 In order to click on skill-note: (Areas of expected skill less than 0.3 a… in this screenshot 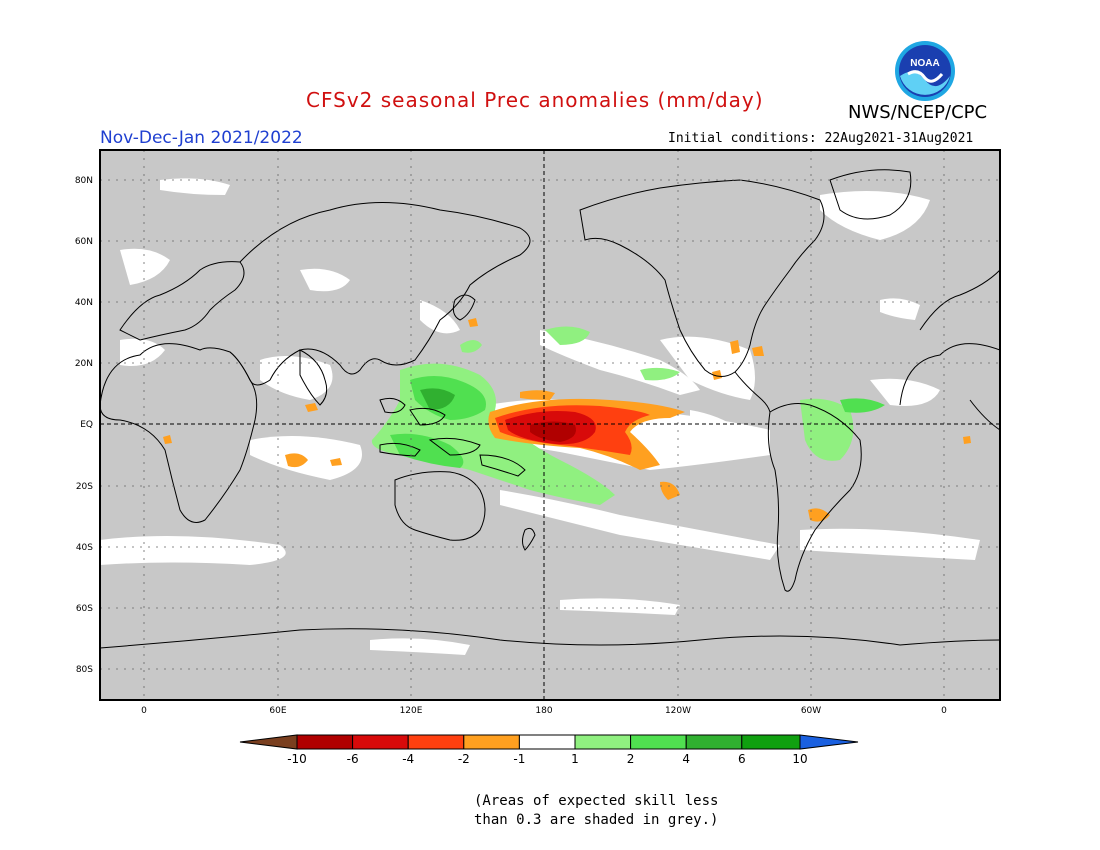, I will do `click(596, 811)`.